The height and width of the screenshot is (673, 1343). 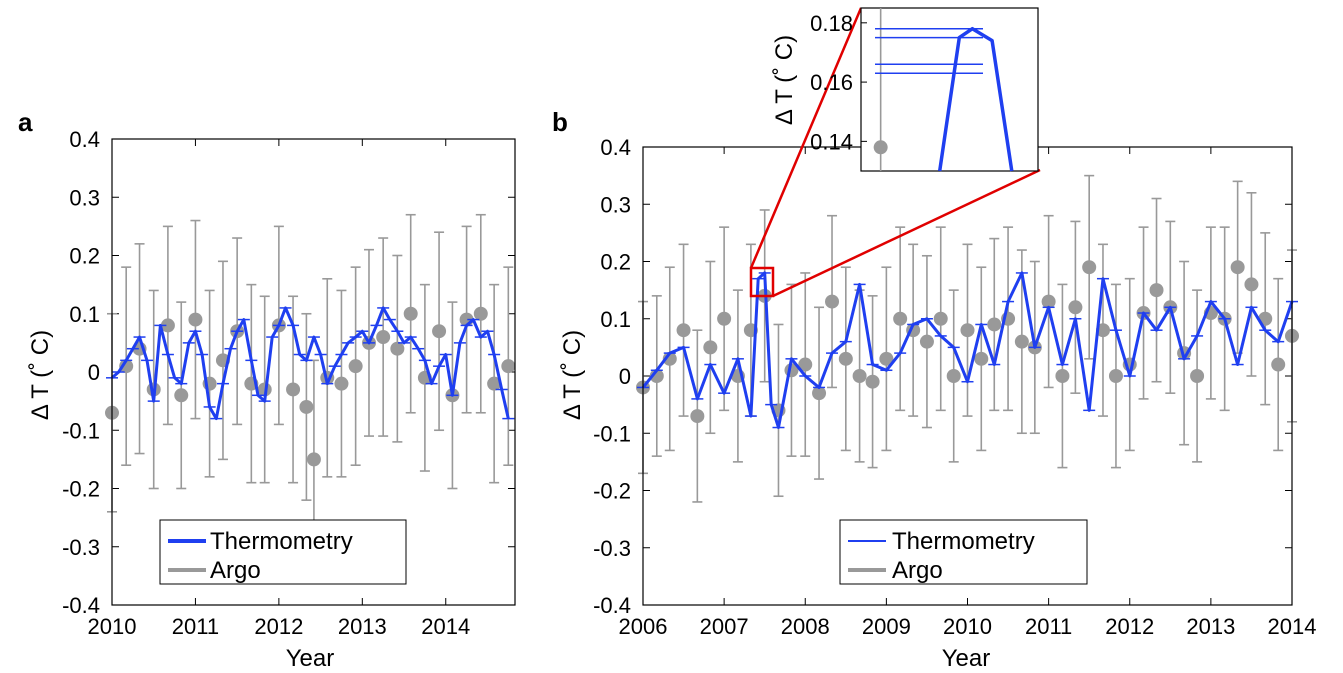 I want to click on inset-ticks: 0.14 0.16 0.18, so click(x=838, y=82).